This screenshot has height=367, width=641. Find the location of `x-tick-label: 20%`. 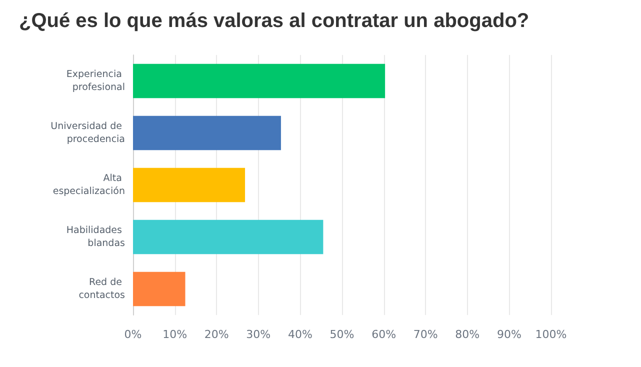

x-tick-label: 20% is located at coordinates (216, 334).